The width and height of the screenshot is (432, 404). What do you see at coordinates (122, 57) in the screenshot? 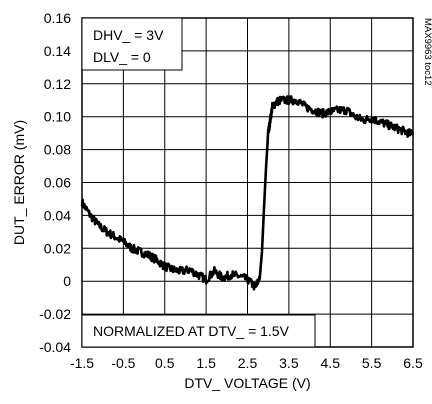
I see `annotation-dlv: DLV_ = 0` at bounding box center [122, 57].